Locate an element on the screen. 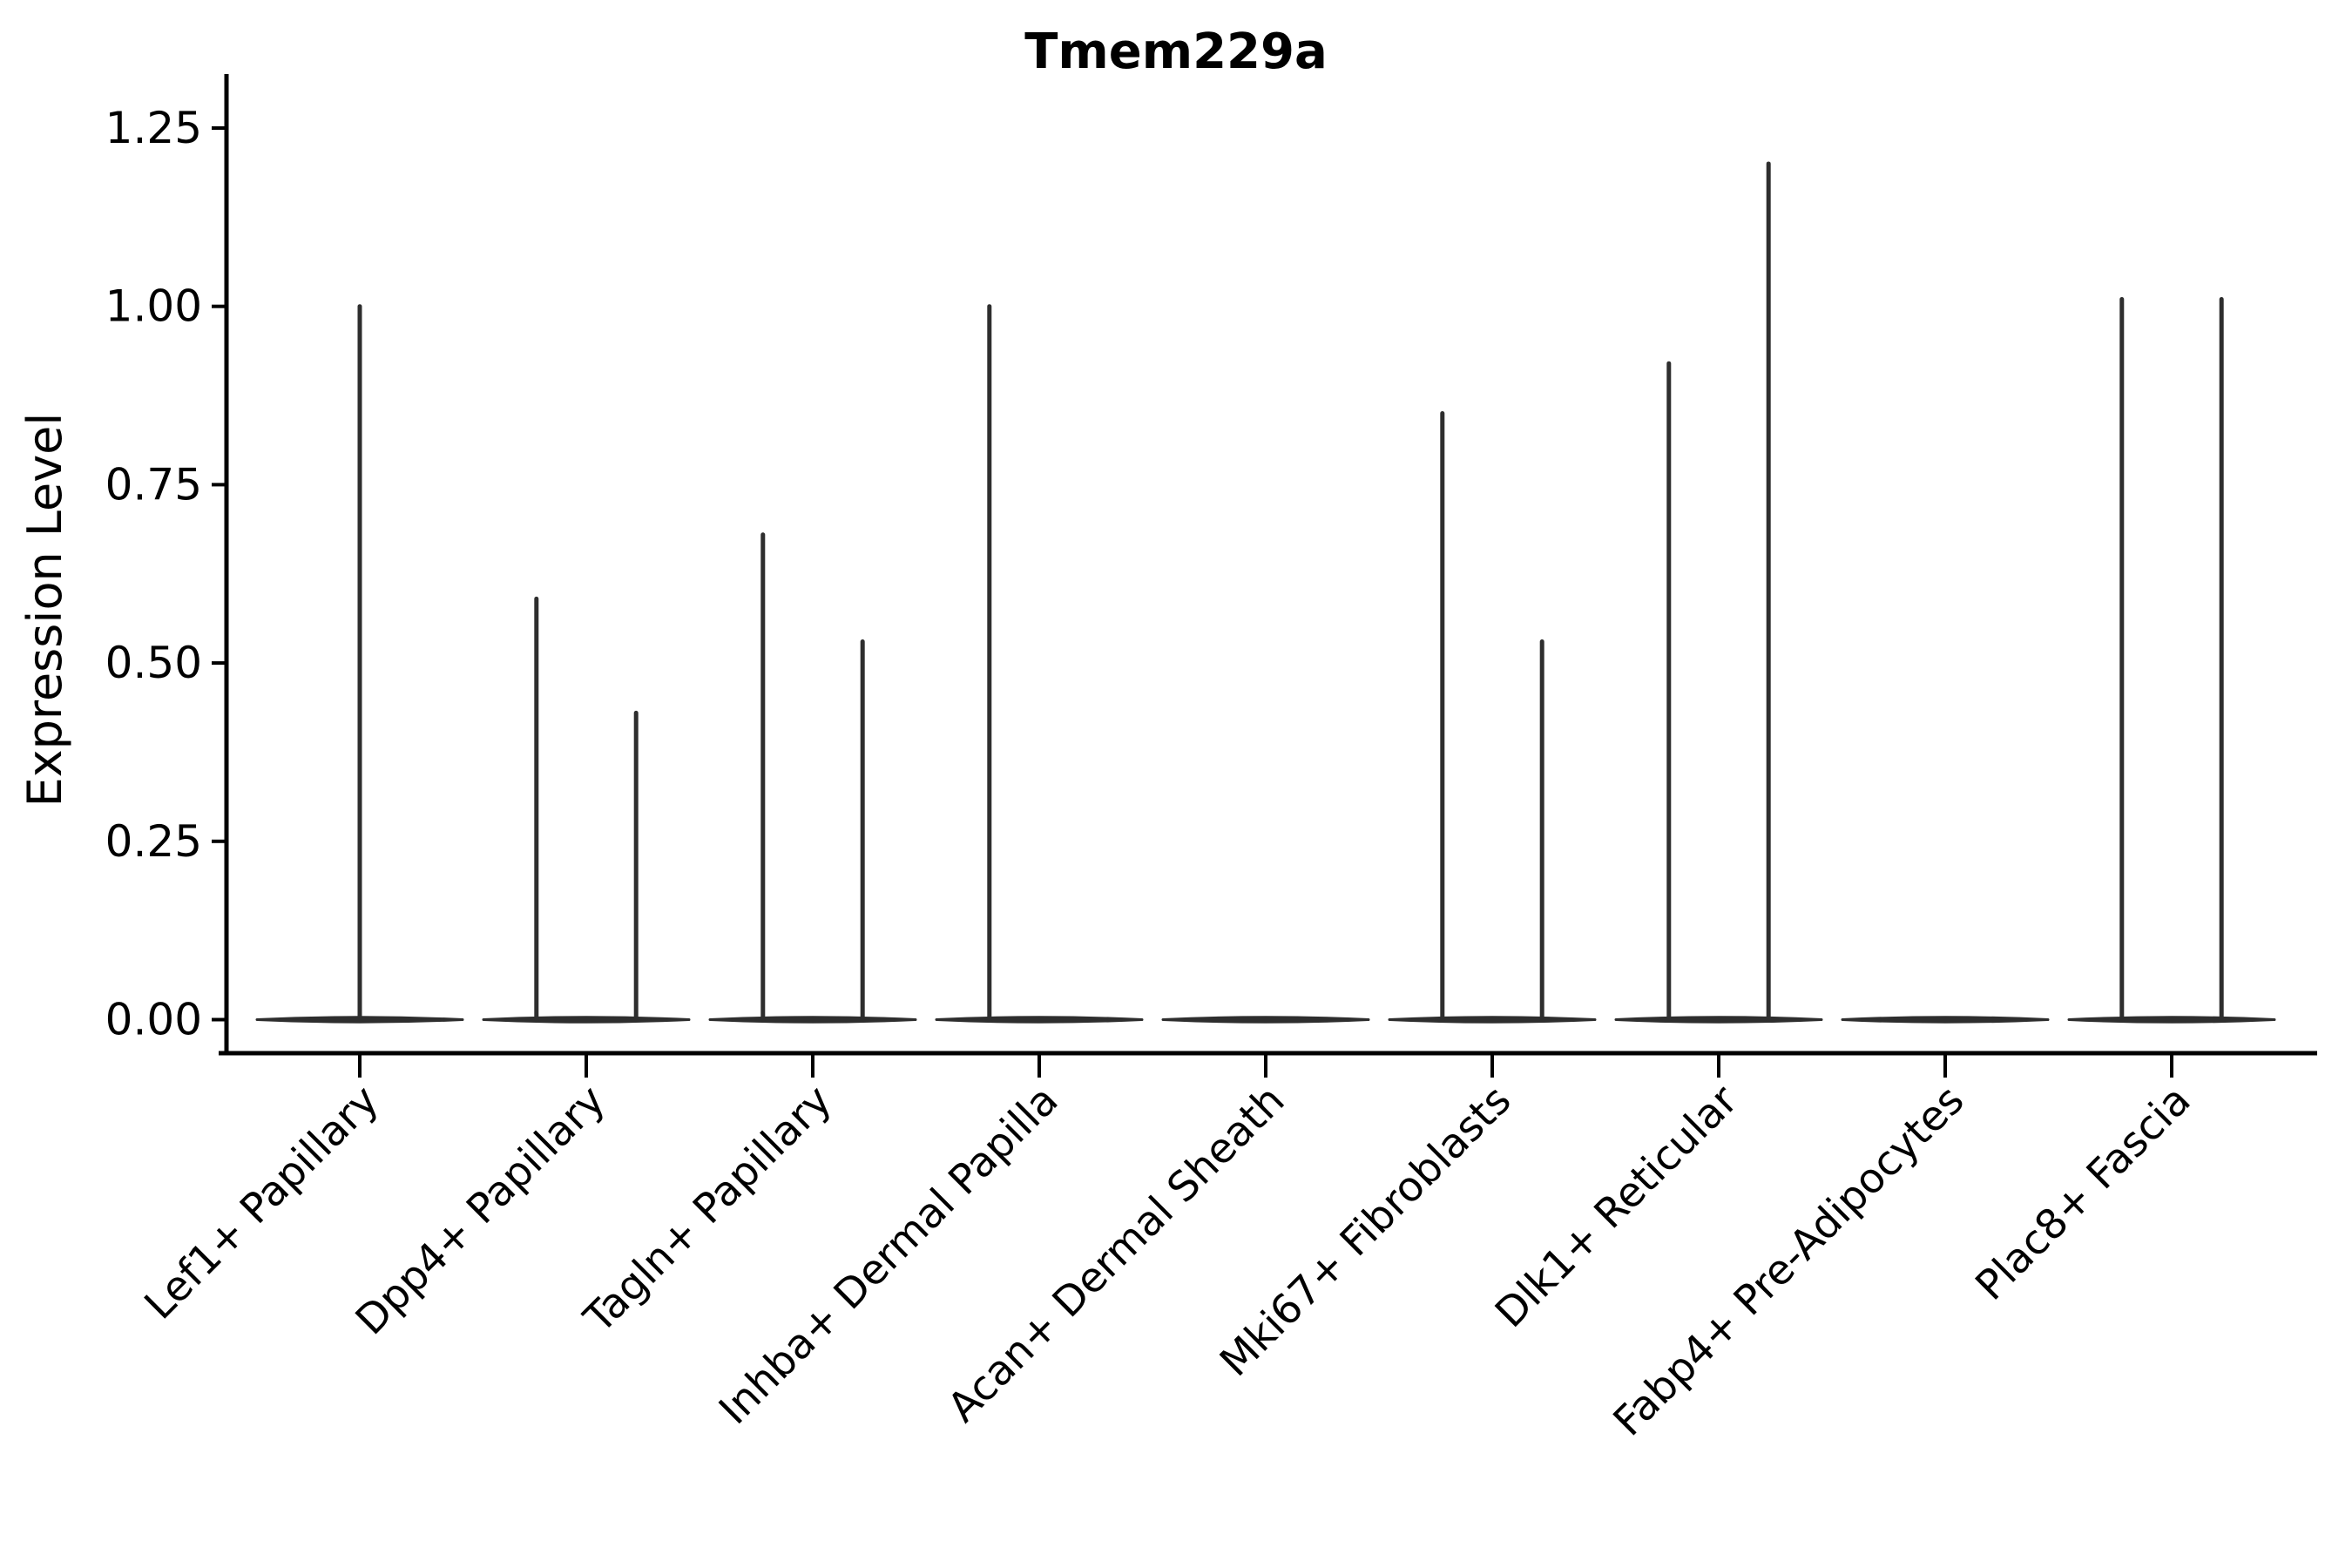 The width and height of the screenshot is (2352, 1568). y-tick-label: 0.50 is located at coordinates (153, 663).